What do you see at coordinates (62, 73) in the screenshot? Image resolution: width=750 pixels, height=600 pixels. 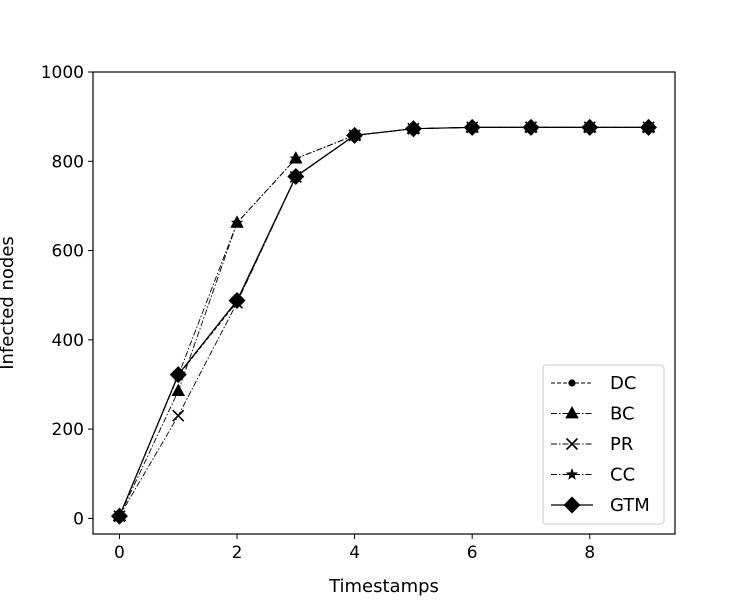 I see `y-tick-label: 1000` at bounding box center [62, 73].